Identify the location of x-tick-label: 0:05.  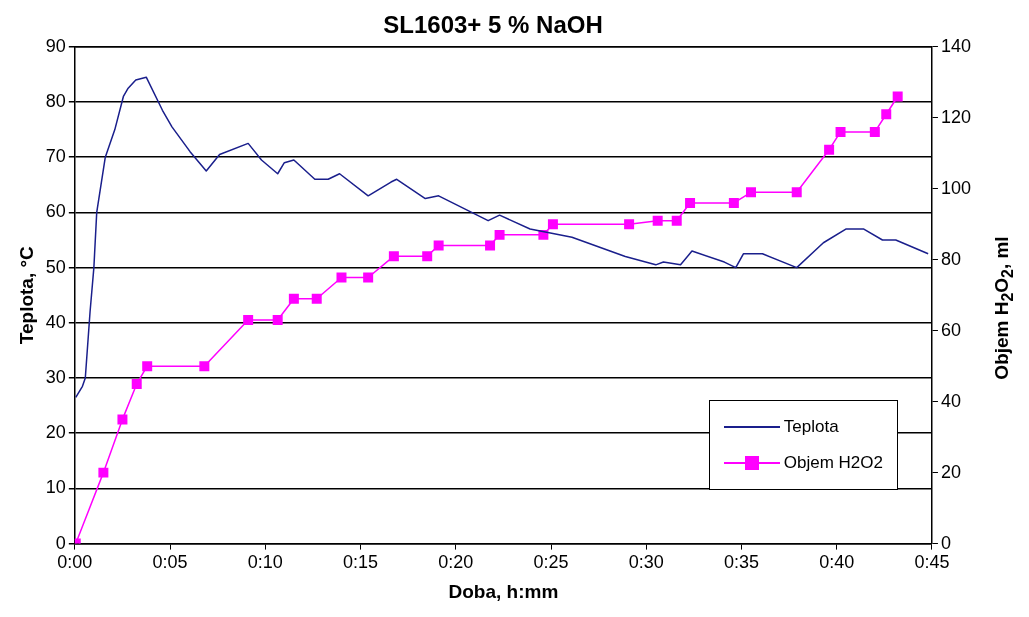
(170, 562).